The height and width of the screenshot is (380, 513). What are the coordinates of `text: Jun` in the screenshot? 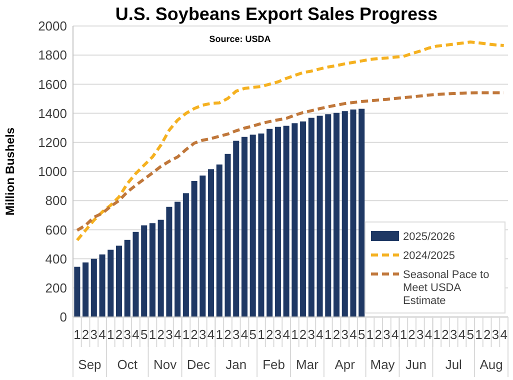 It's located at (415, 364).